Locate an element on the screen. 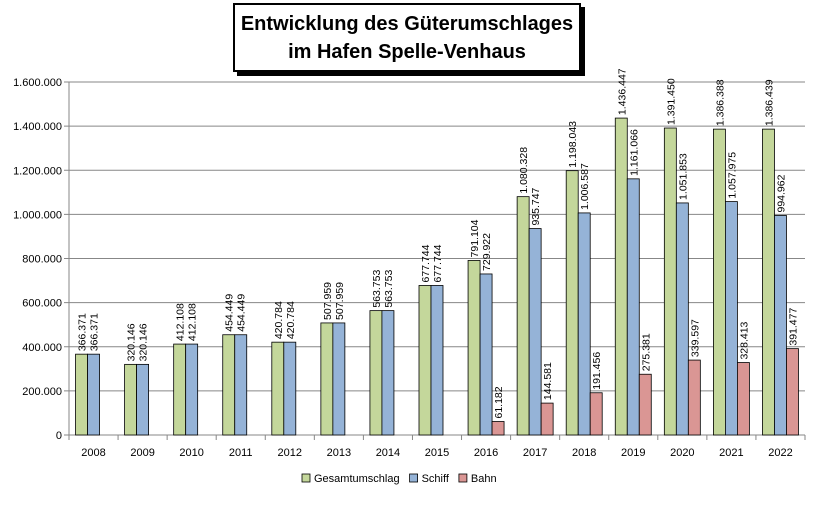 Image resolution: width=815 pixels, height=505 pixels. data-label-schiff-2011: 454.449 is located at coordinates (242, 313).